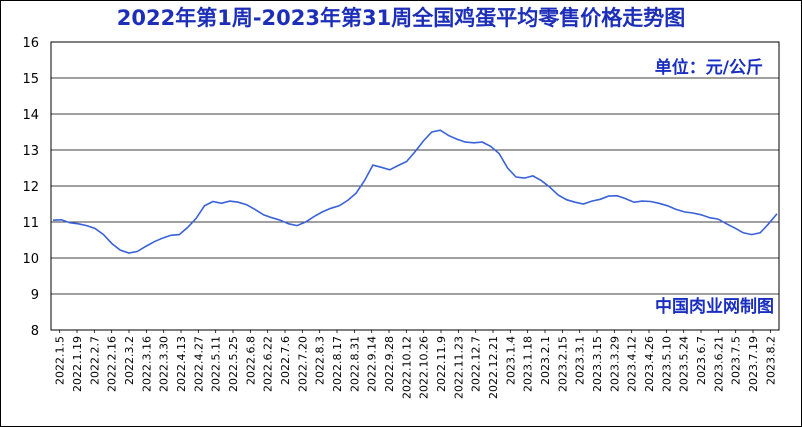  Describe the element at coordinates (60, 360) in the screenshot. I see `x-tick-label: 2022.1.5` at that location.